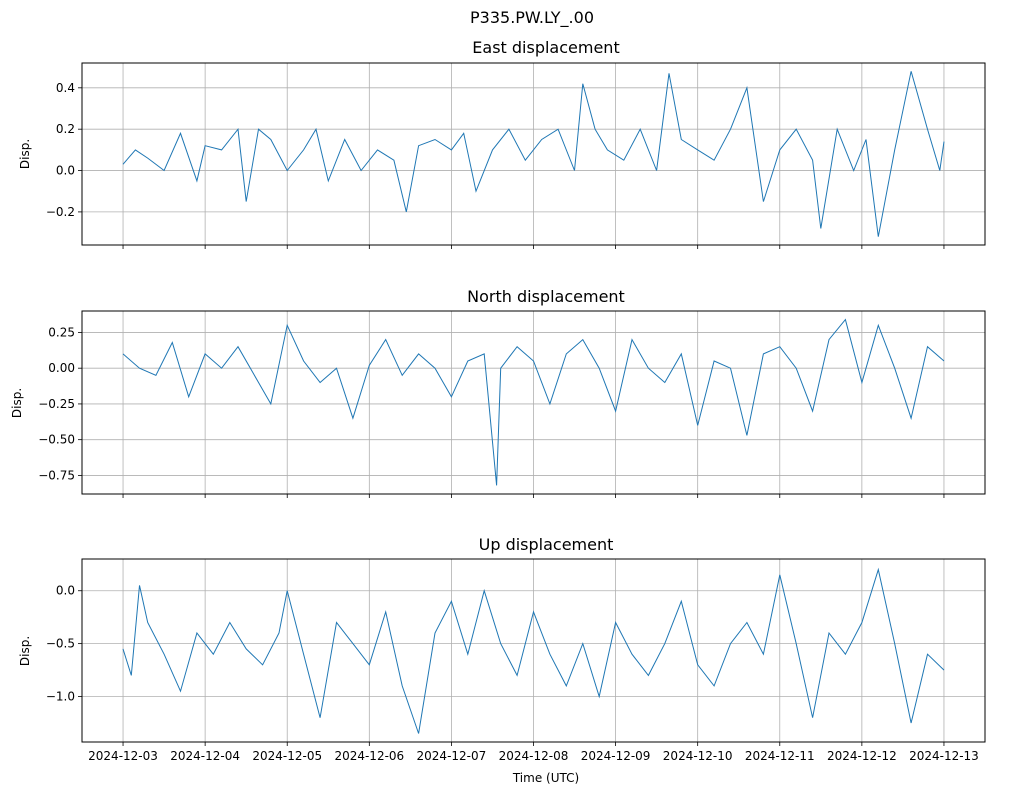  I want to click on north-y-tick-label: −0.75, so click(56, 475).